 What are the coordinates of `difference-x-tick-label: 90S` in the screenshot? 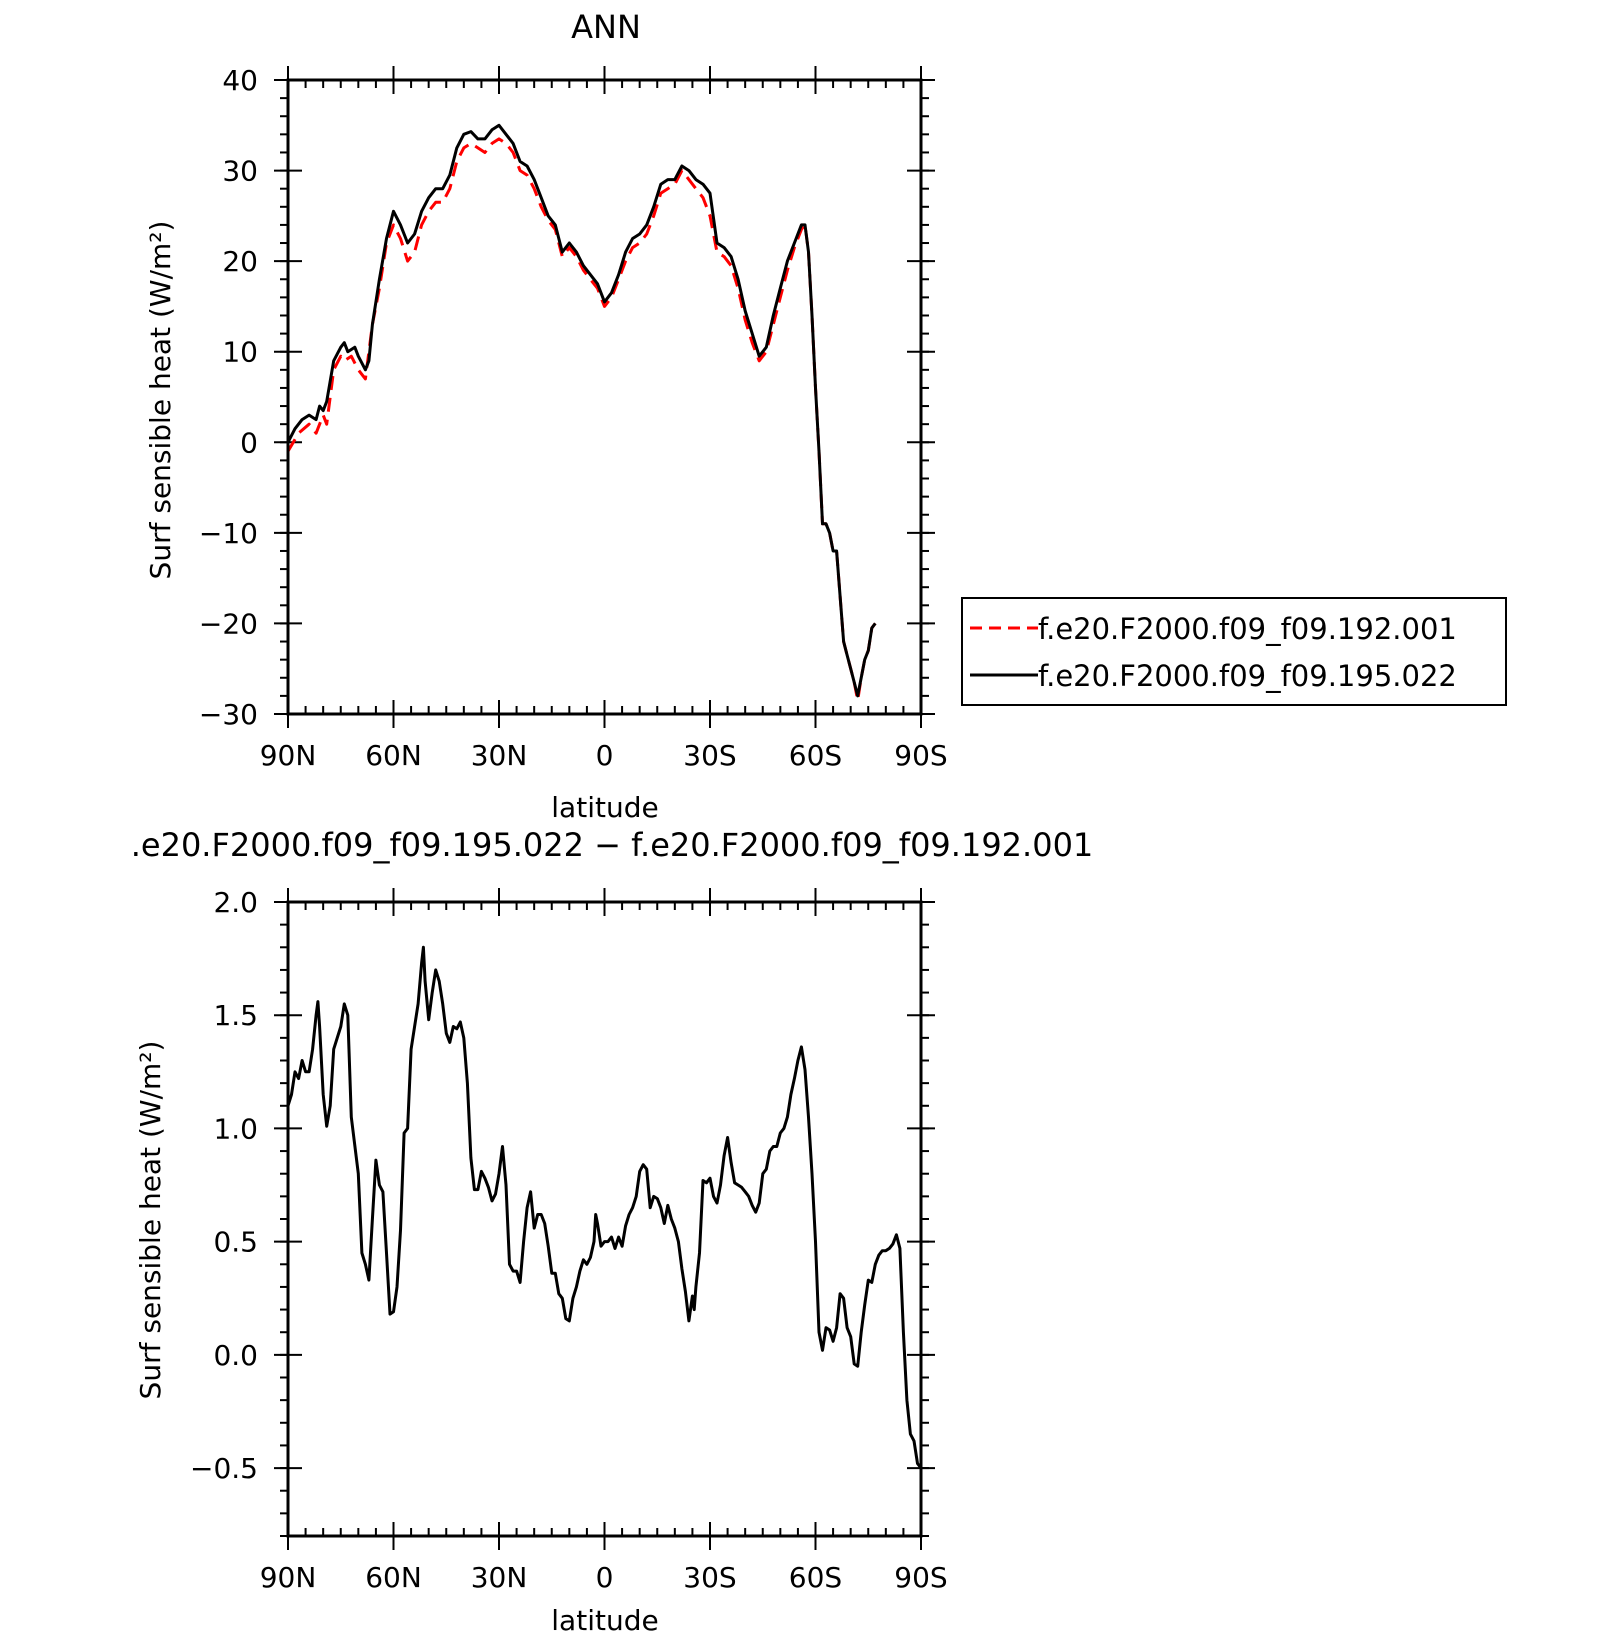 It's located at (920, 1577).